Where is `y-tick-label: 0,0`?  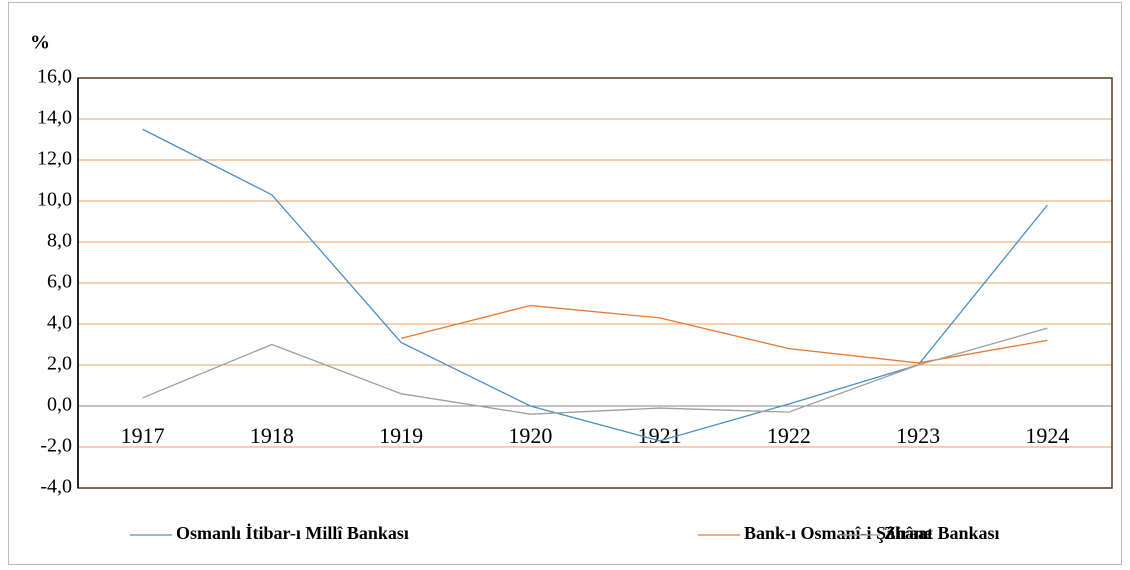
y-tick-label: 0,0 is located at coordinates (59, 405).